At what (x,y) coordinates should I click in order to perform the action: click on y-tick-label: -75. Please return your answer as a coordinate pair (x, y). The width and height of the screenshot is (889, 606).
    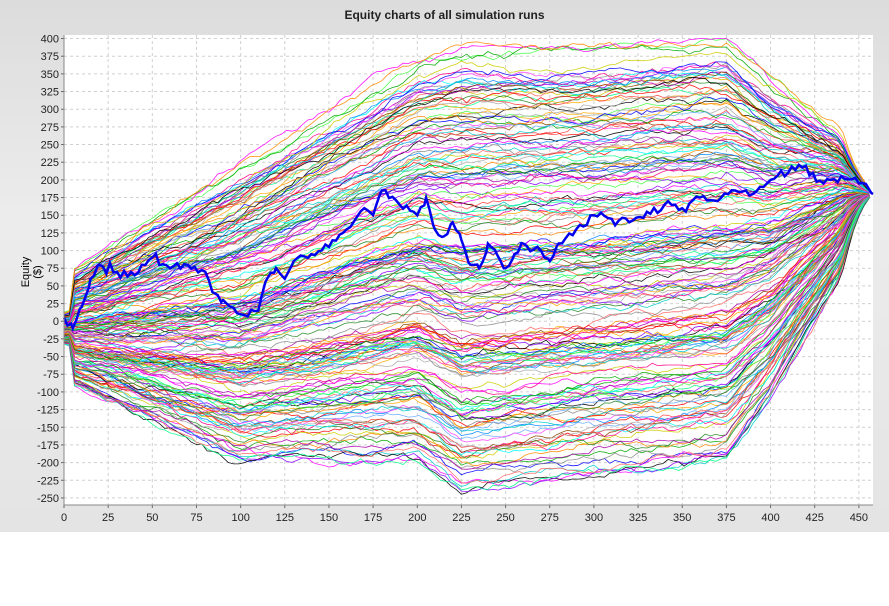
    Looking at the image, I should click on (51, 375).